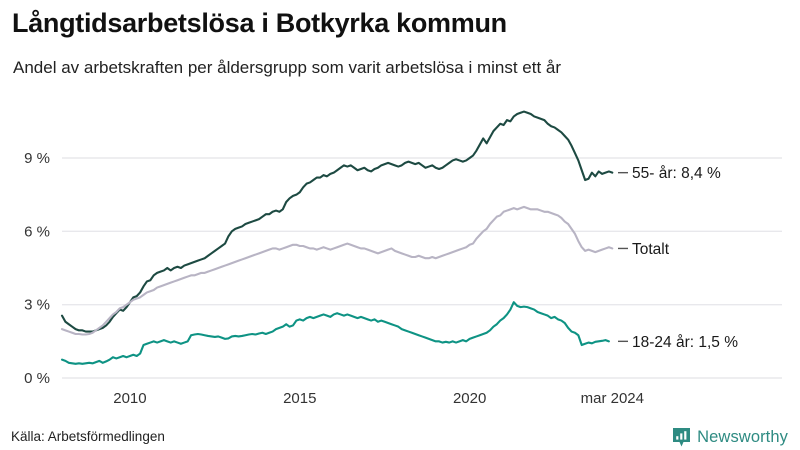  Describe the element at coordinates (742, 437) in the screenshot. I see `brand-name-label: Newsworthy` at that location.